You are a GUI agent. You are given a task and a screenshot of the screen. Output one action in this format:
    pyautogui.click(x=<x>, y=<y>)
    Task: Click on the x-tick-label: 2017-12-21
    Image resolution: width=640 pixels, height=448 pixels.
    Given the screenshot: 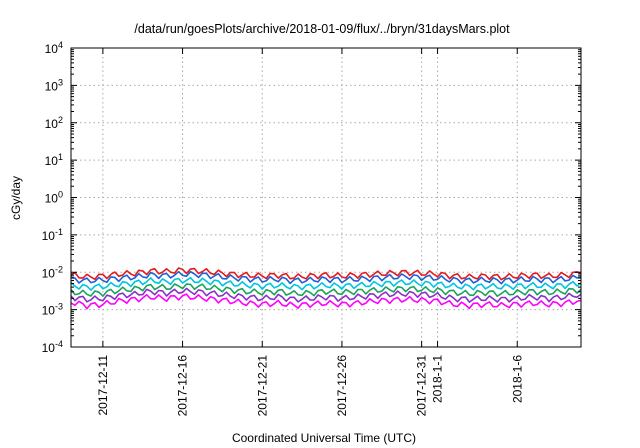 What is the action you would take?
    pyautogui.click(x=262, y=386)
    